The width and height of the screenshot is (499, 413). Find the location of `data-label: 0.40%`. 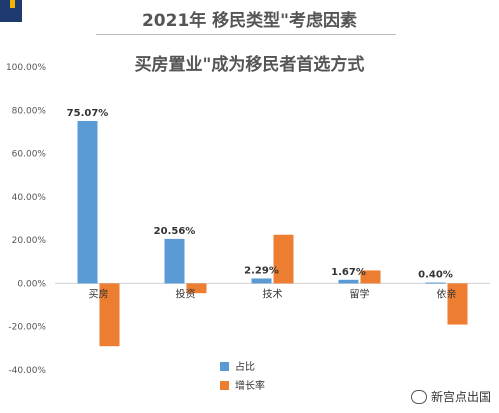

data-label: 0.40% is located at coordinates (435, 275).